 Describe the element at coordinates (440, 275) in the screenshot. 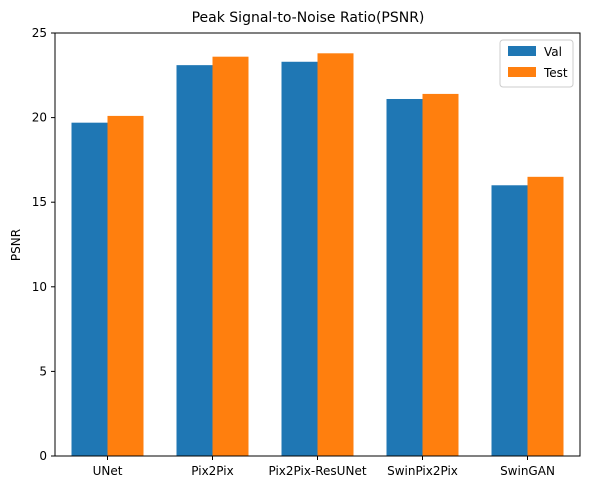

I see `bar-test-swinpix2pix` at that location.